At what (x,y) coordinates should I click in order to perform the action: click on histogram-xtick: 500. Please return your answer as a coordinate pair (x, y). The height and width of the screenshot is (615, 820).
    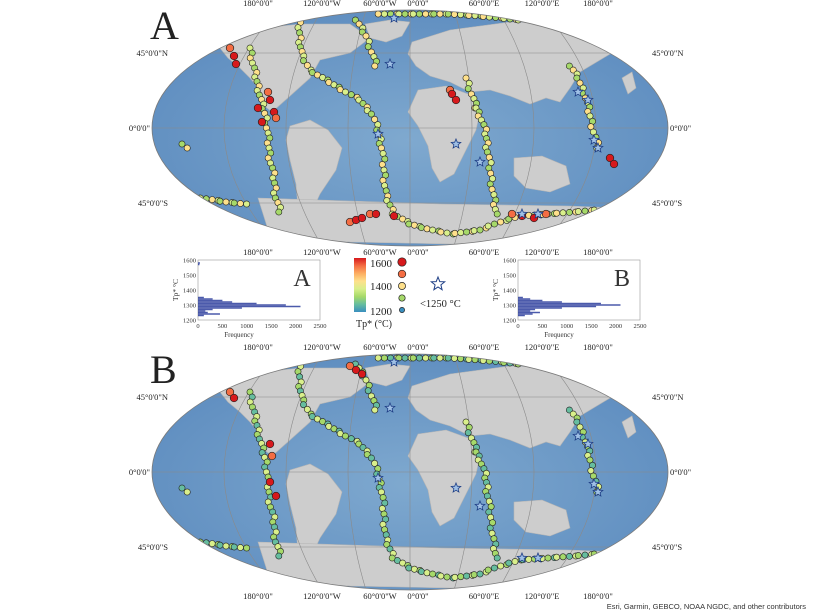
    Looking at the image, I should click on (543, 326).